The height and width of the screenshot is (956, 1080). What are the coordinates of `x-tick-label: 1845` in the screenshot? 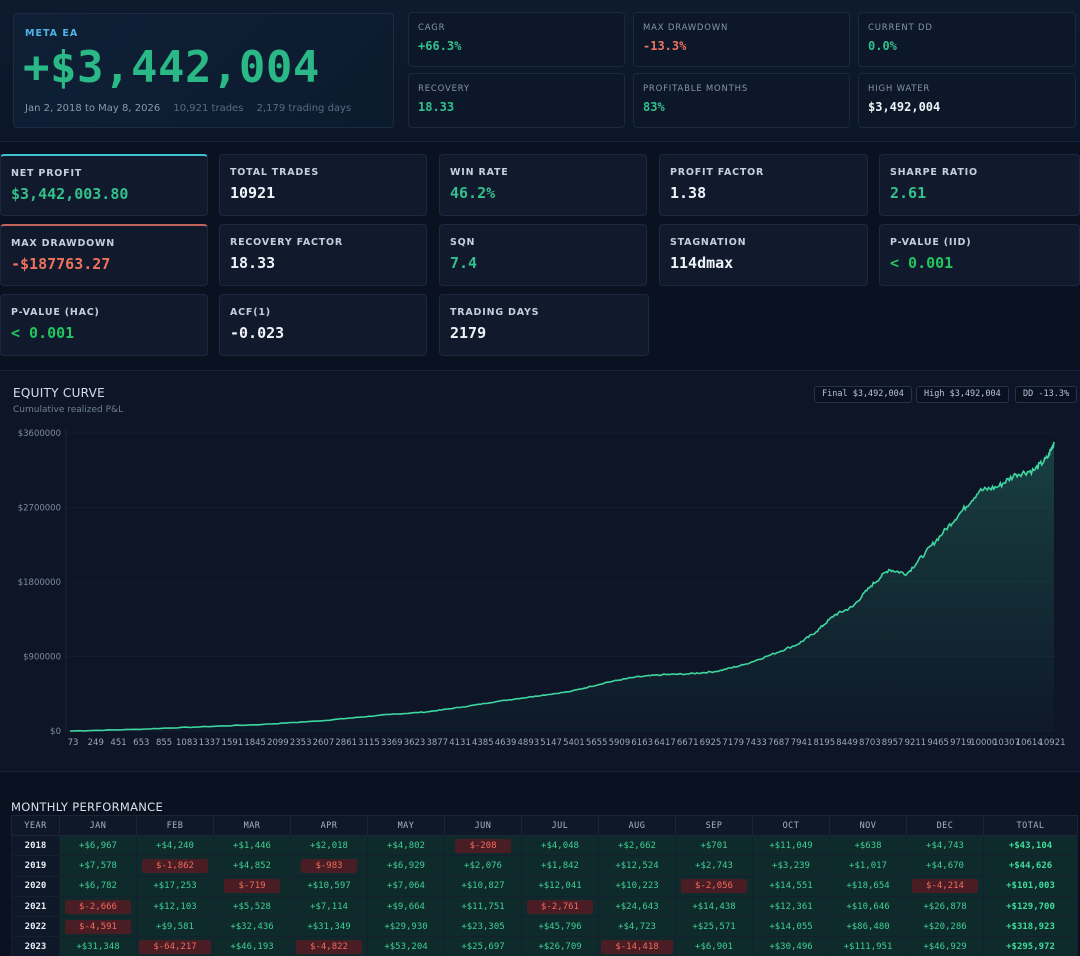 It's located at (255, 743).